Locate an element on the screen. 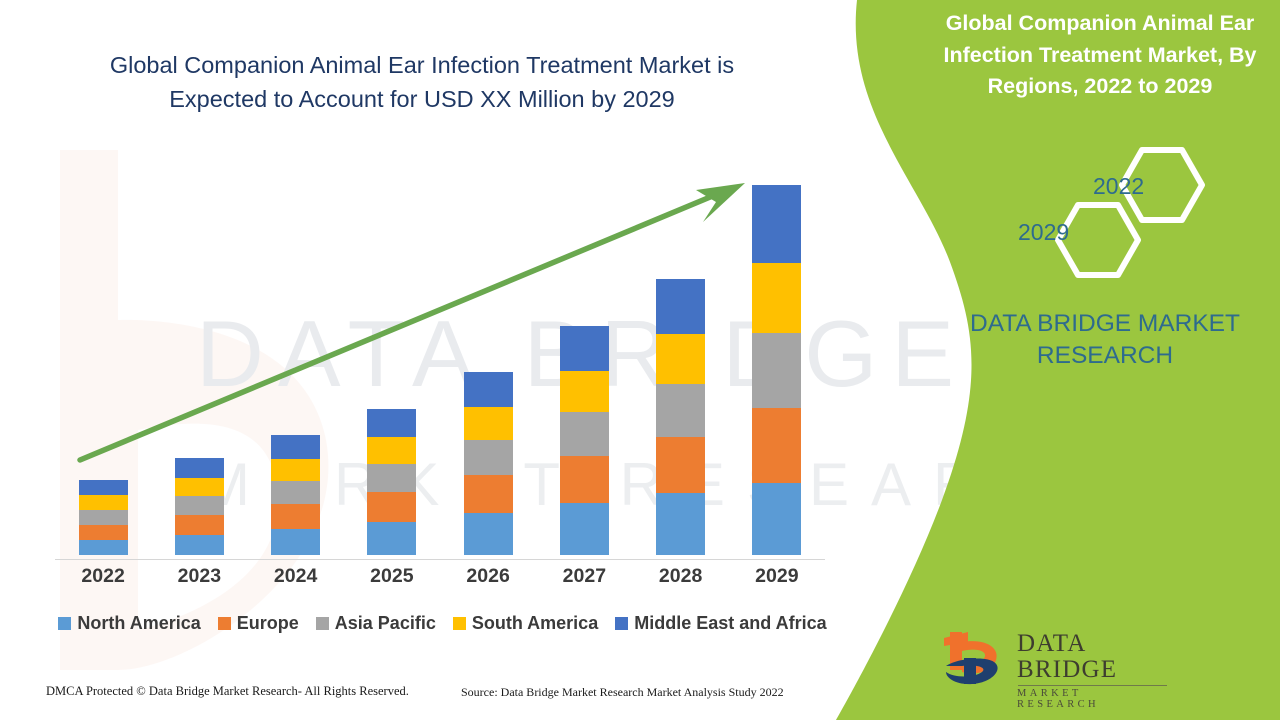 The height and width of the screenshot is (720, 1280). x-axis-tick: 2029 is located at coordinates (777, 576).